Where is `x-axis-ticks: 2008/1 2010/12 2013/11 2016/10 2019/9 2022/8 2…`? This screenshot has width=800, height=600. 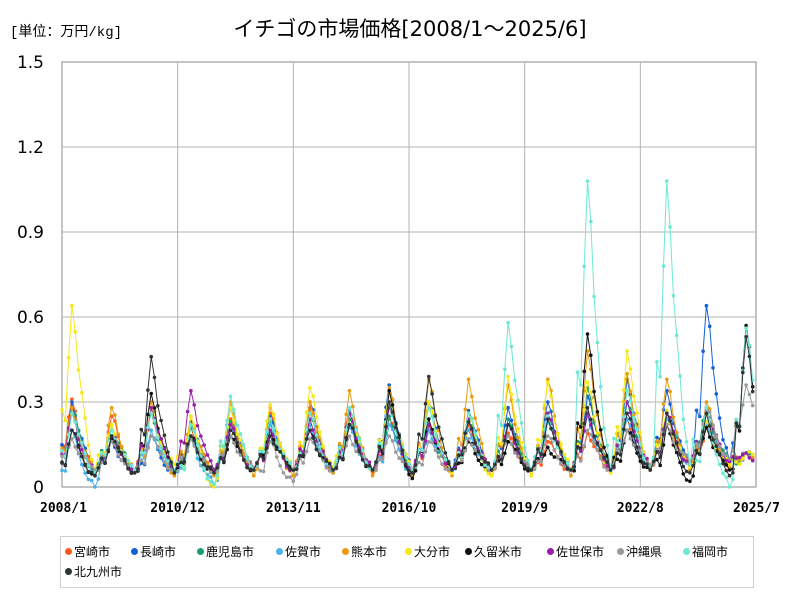 x-axis-ticks: 2008/1 2010/12 2013/11 2016/10 2019/9 2022/8 2… is located at coordinates (410, 508).